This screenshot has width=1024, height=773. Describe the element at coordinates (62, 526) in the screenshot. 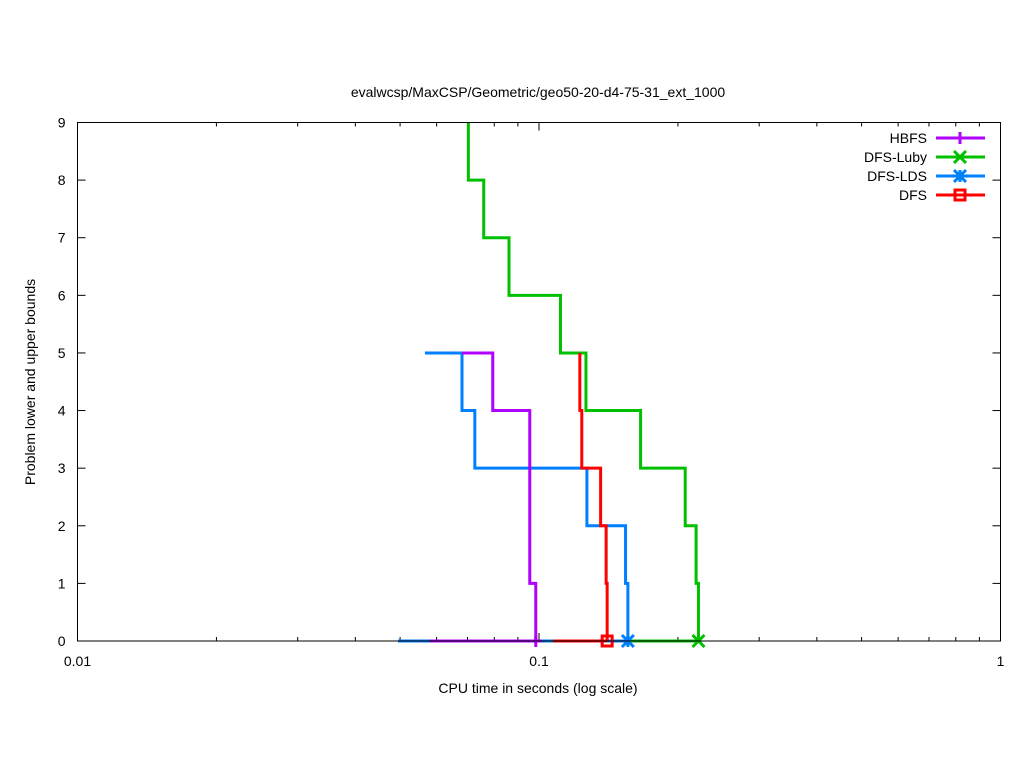

I see `y-tick-label: 2` at that location.